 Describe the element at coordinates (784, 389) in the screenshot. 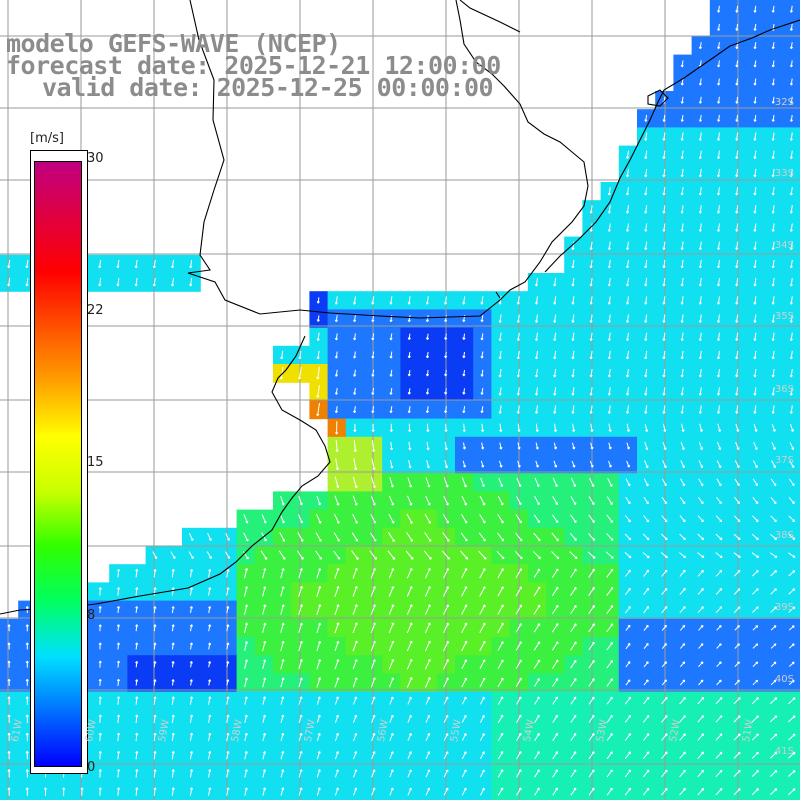

I see `lat-label-36s: 36S` at that location.